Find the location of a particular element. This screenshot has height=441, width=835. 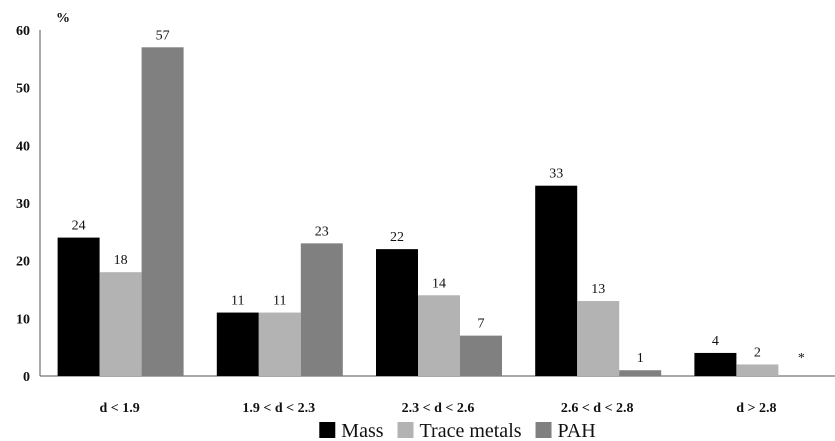

bar-value-label: 18 is located at coordinates (121, 260).